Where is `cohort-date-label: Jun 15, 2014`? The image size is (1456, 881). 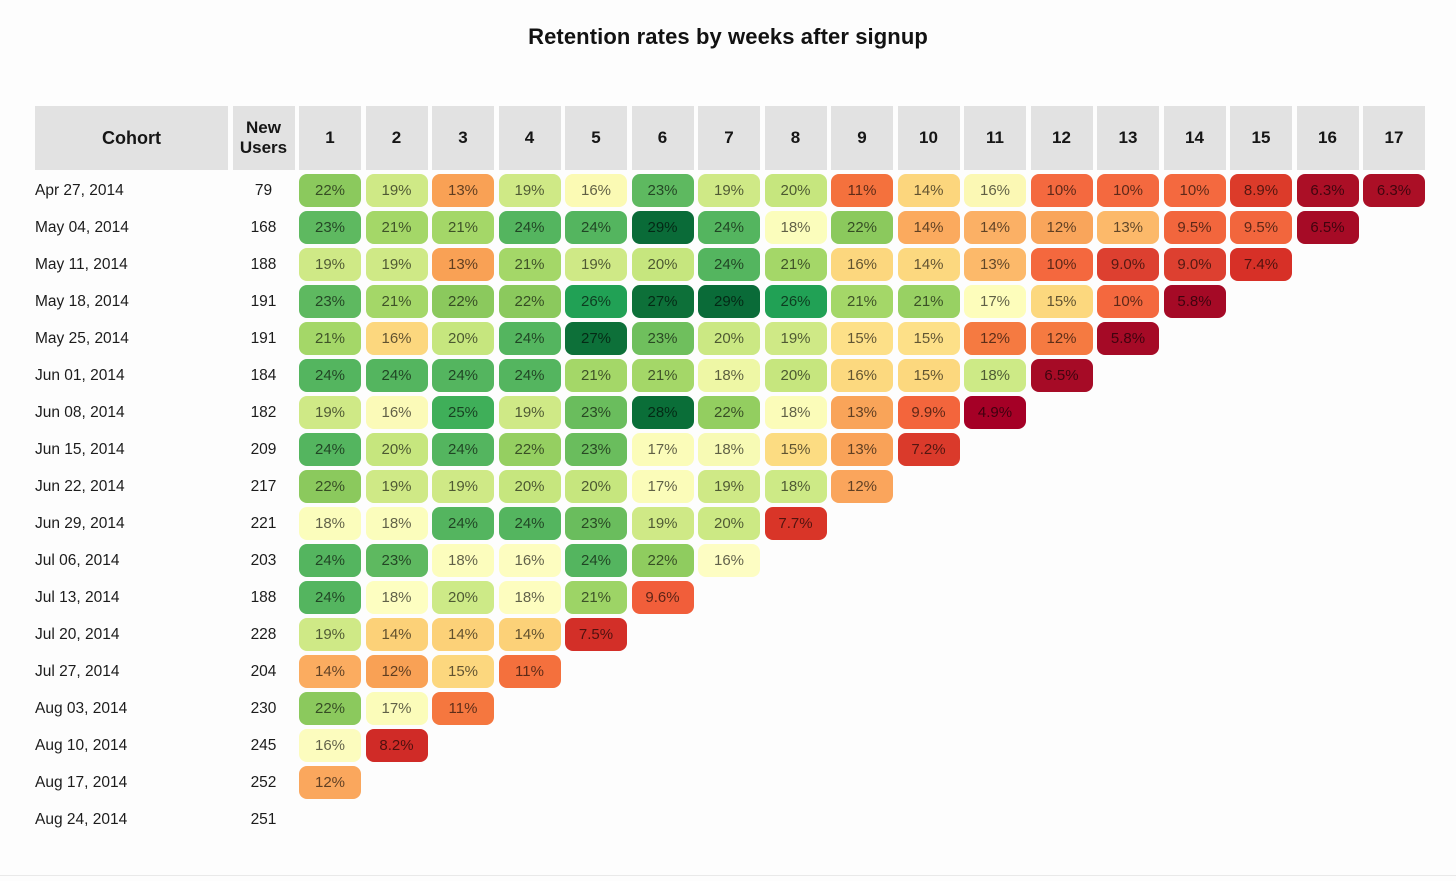 cohort-date-label: Jun 15, 2014 is located at coordinates (80, 449).